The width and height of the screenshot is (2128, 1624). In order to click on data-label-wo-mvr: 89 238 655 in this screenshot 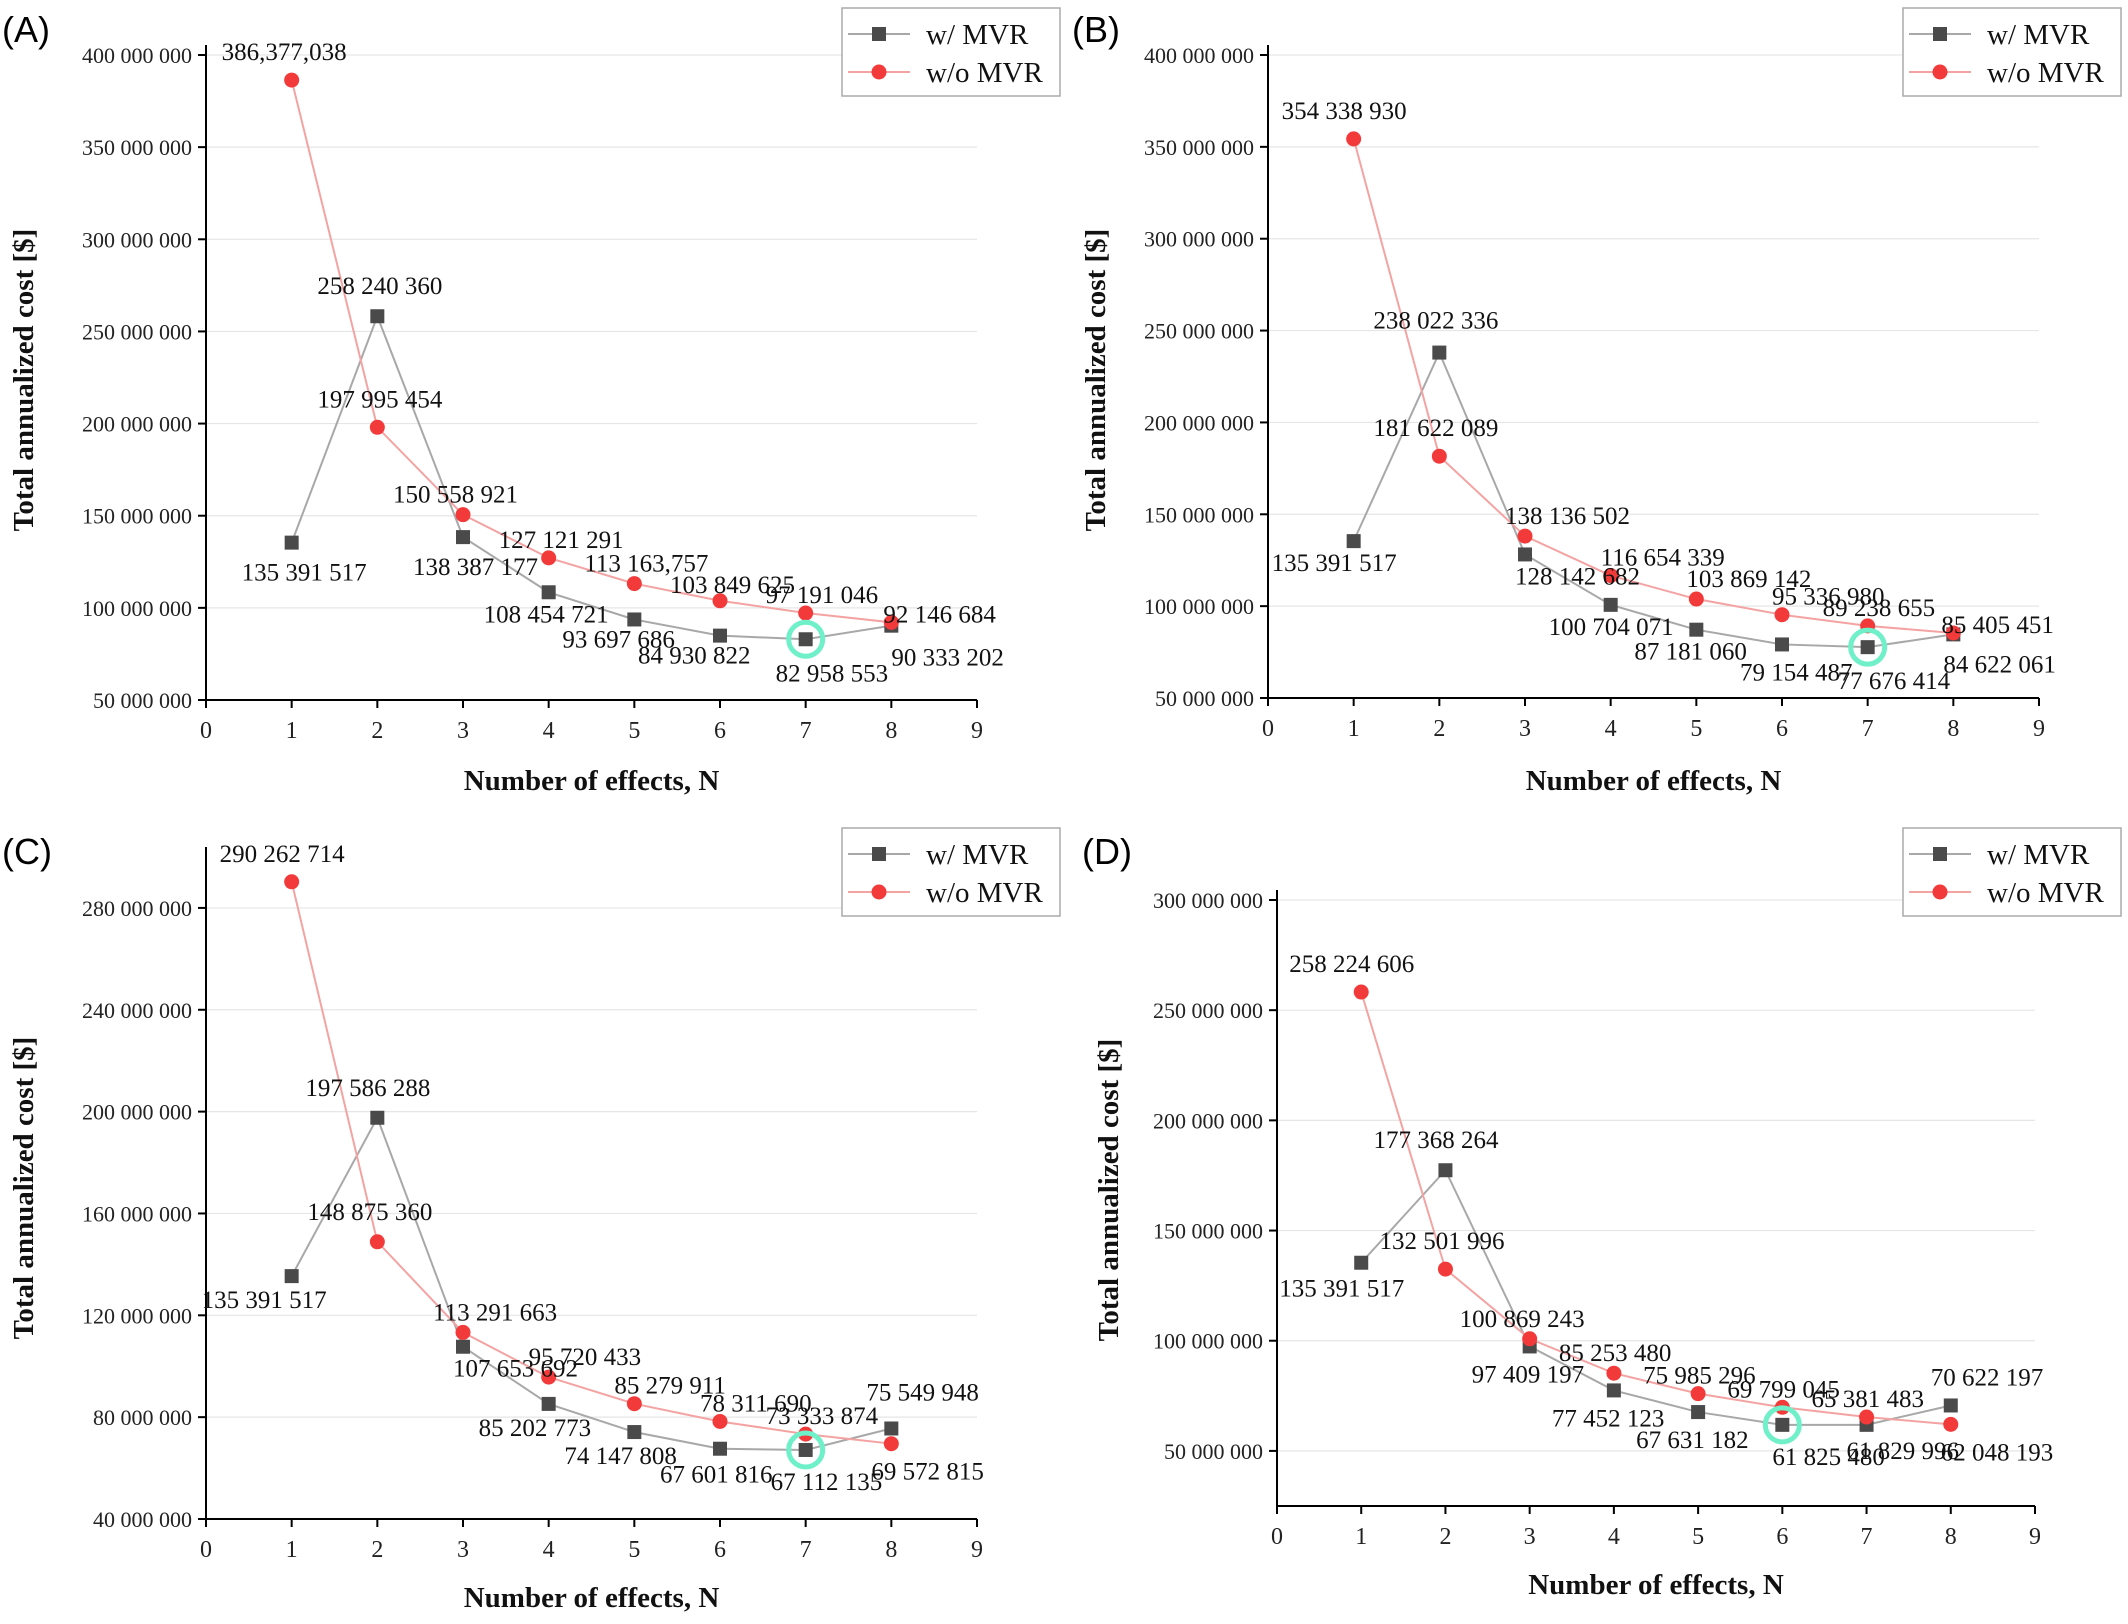, I will do `click(1879, 608)`.